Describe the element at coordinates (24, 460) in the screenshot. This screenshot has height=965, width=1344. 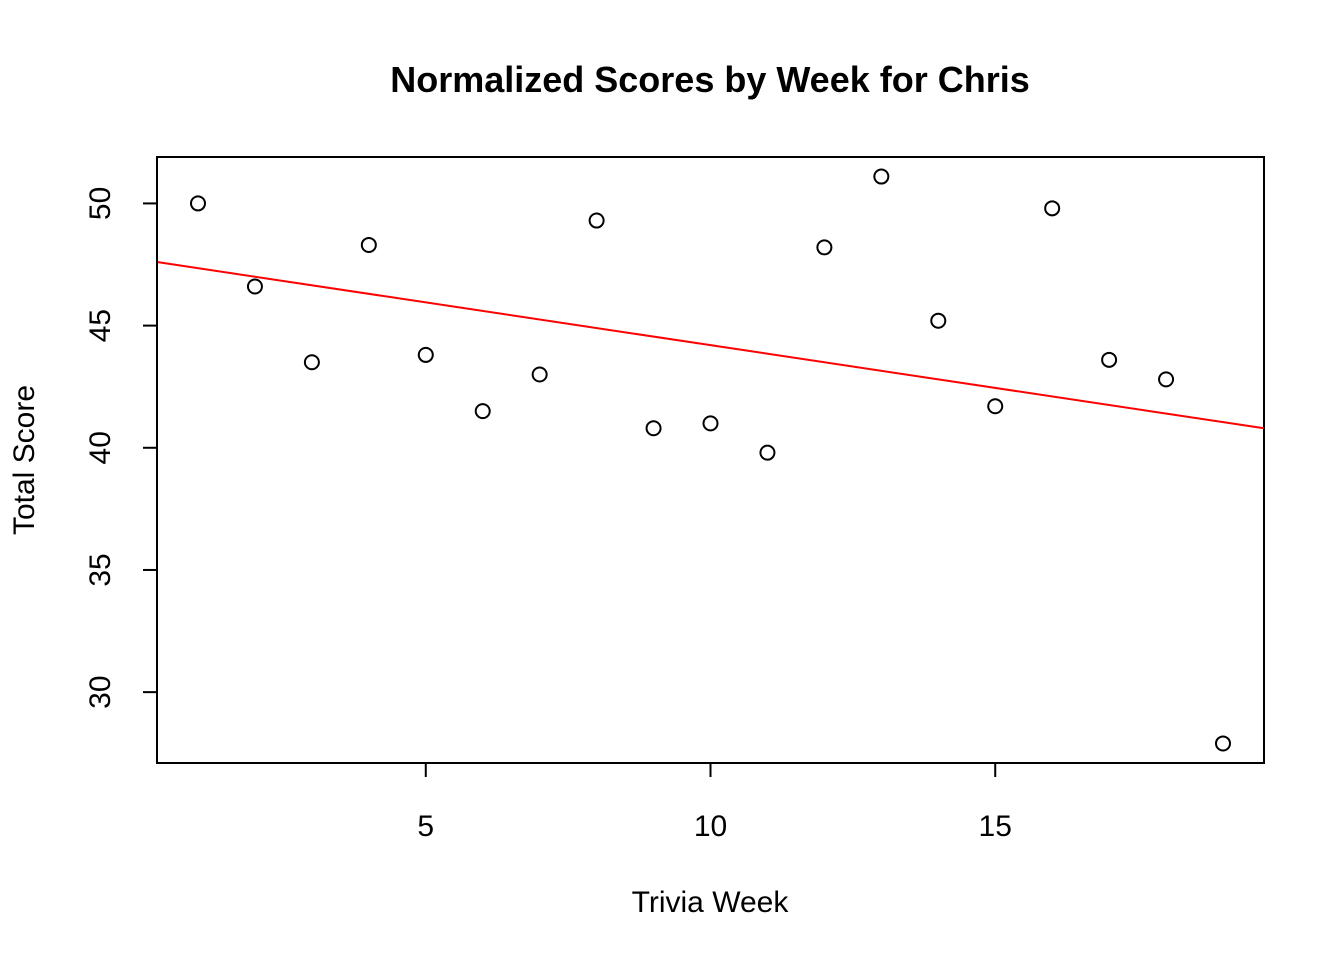
I see `y-axis-label: Total Score` at that location.